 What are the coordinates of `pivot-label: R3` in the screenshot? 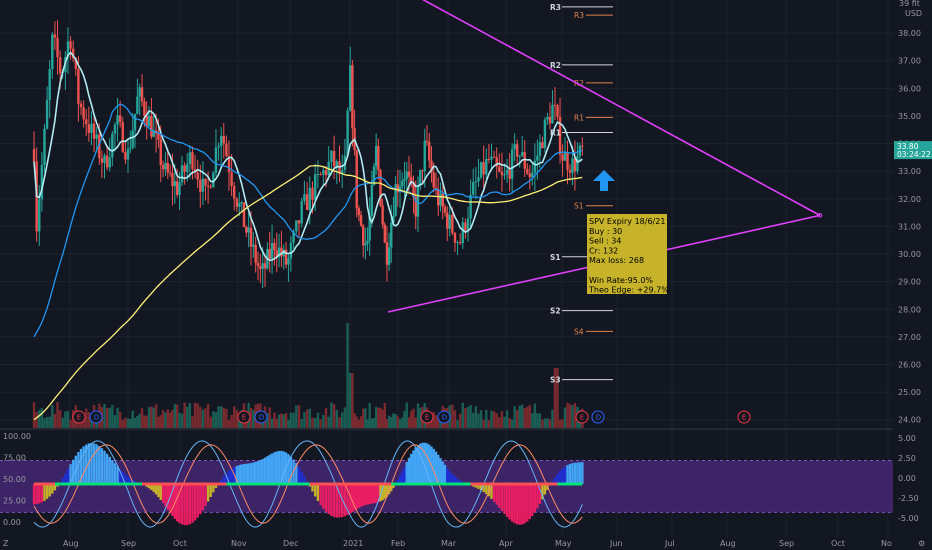 It's located at (555, 7).